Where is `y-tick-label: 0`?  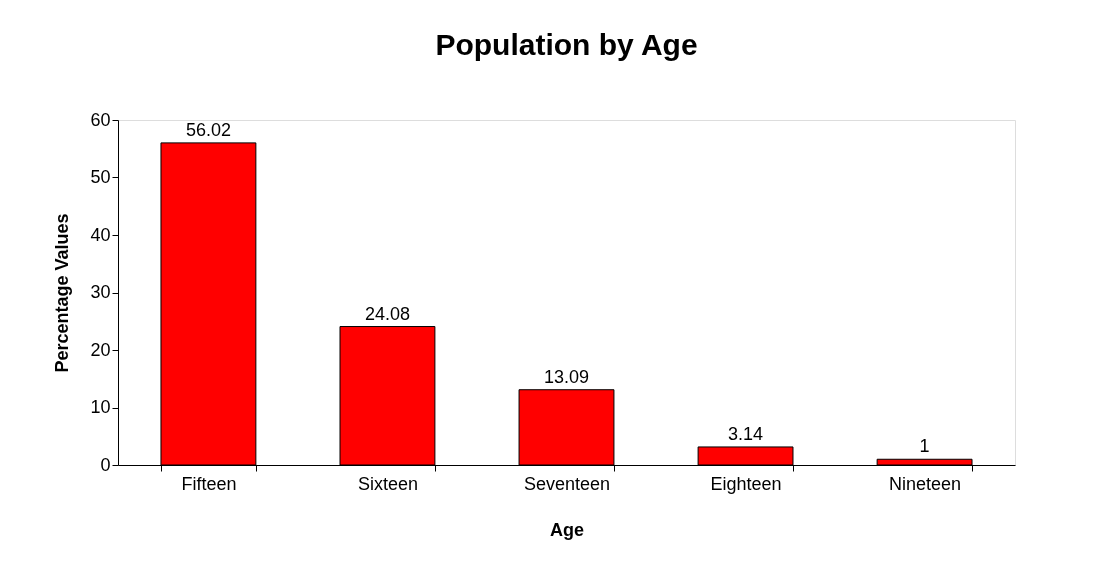
y-tick-label: 0 is located at coordinates (105, 464).